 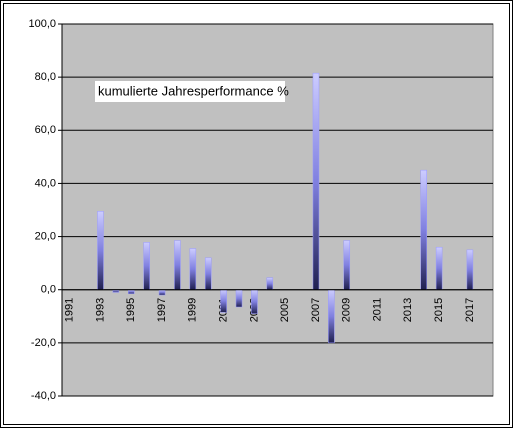 What do you see at coordinates (347, 310) in the screenshot?
I see `x-tick-label: 2009` at bounding box center [347, 310].